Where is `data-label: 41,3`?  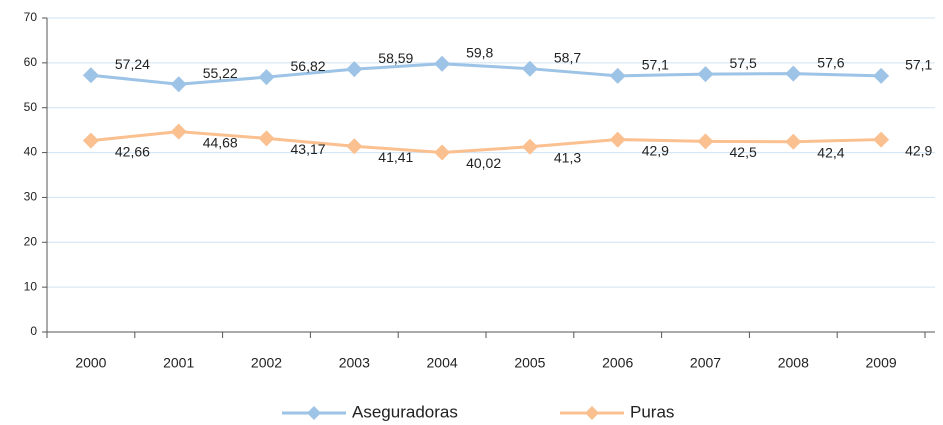 data-label: 41,3 is located at coordinates (567, 157).